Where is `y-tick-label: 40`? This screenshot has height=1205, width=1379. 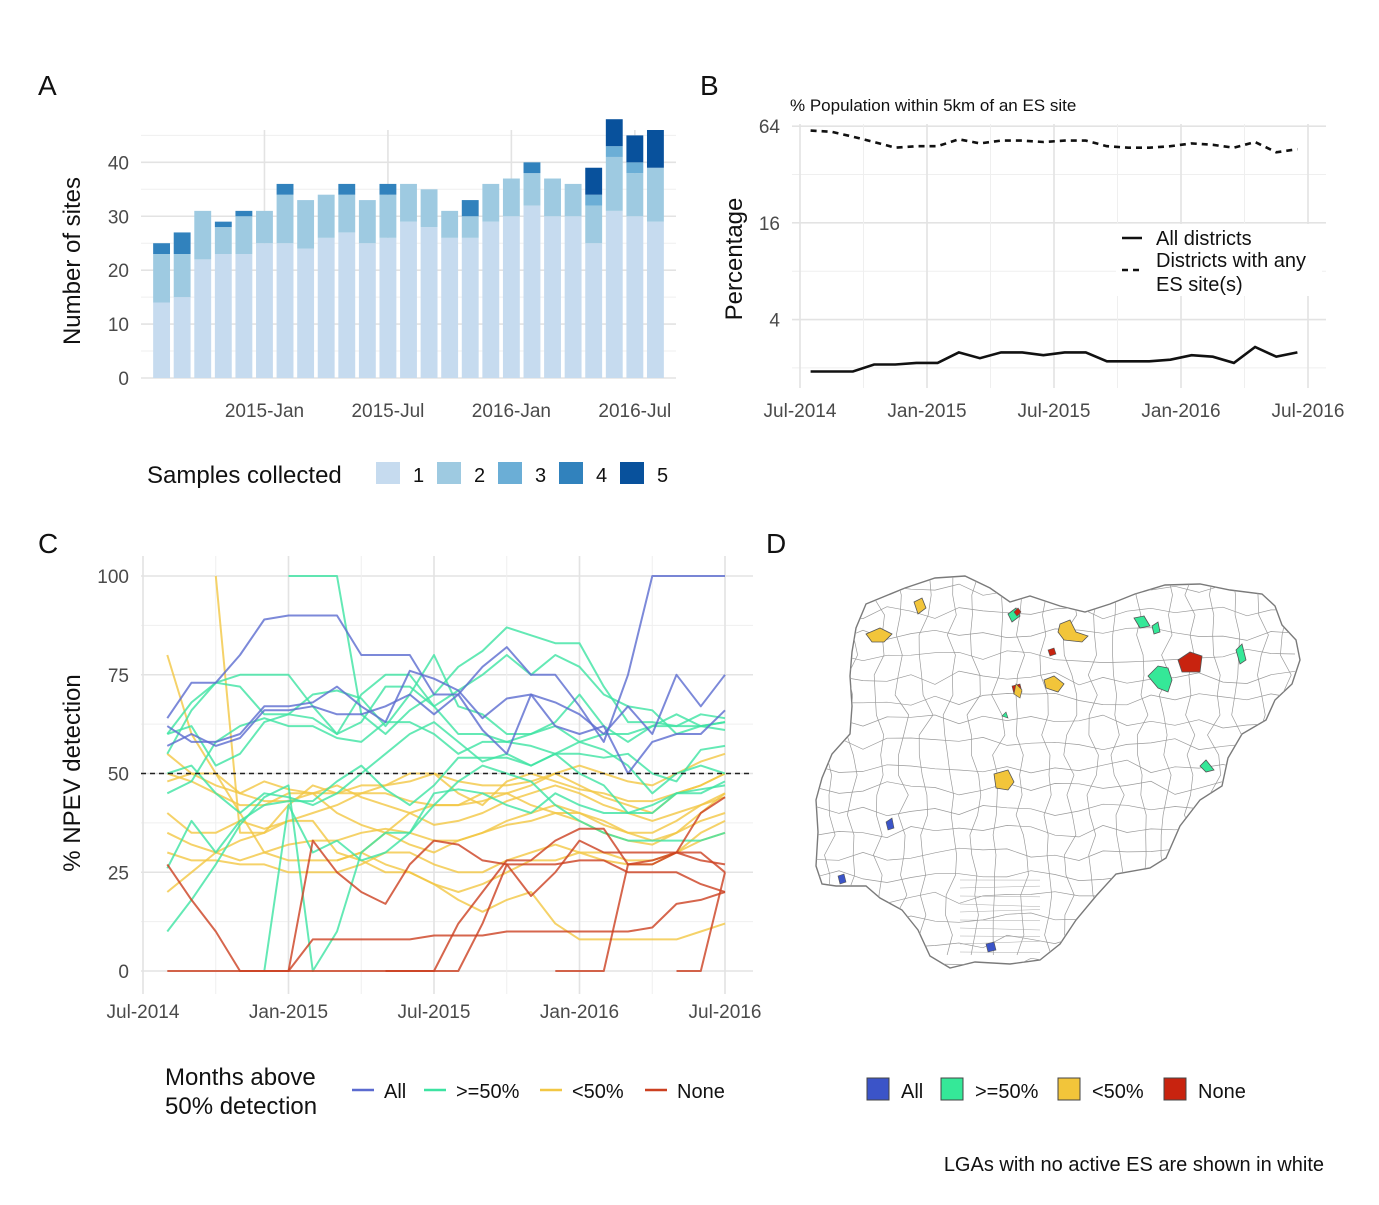
y-tick-label: 40 is located at coordinates (118, 163).